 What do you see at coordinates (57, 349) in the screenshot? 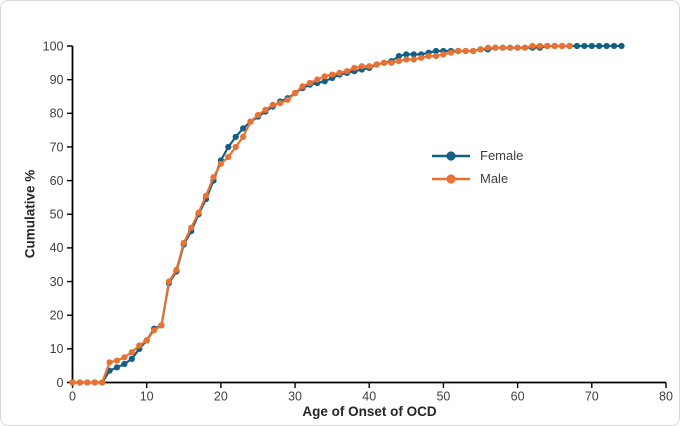
I see `y-tick-label: 10` at bounding box center [57, 349].